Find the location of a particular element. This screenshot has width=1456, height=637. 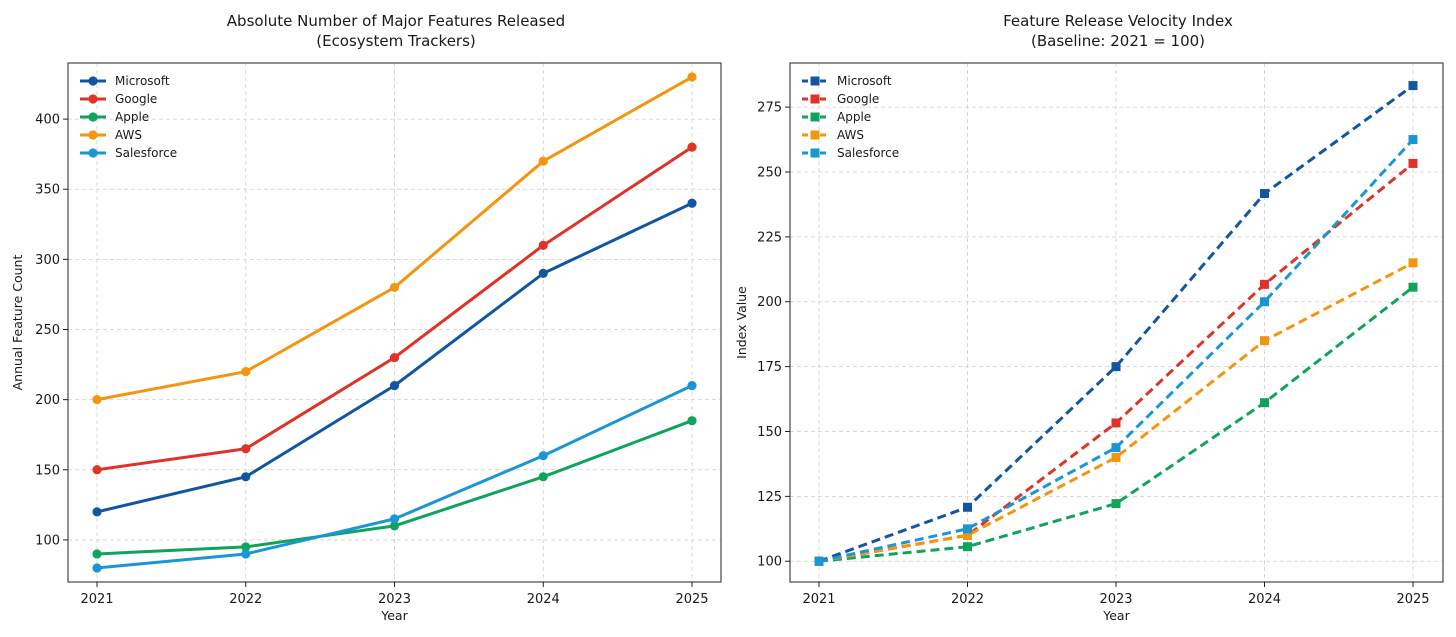

y-tick-label: 150 is located at coordinates (47, 470).